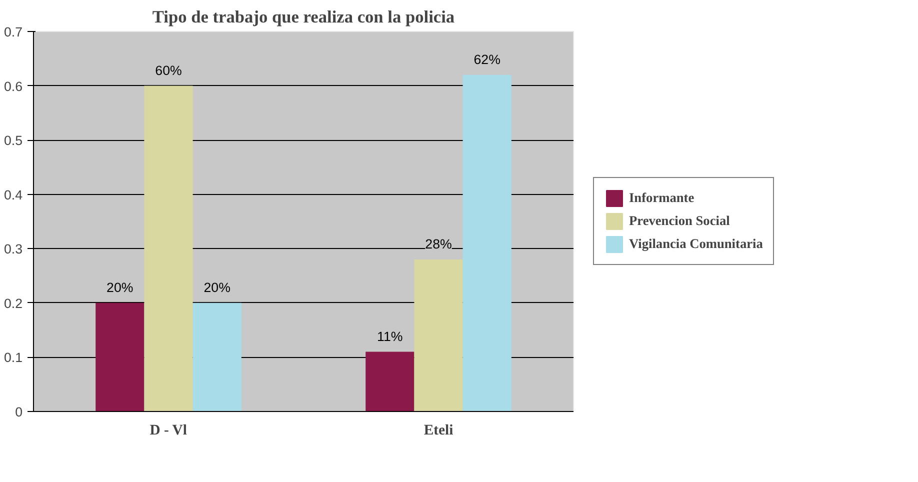 This screenshot has height=482, width=918. I want to click on y-tick-label: 0.2, so click(13, 303).